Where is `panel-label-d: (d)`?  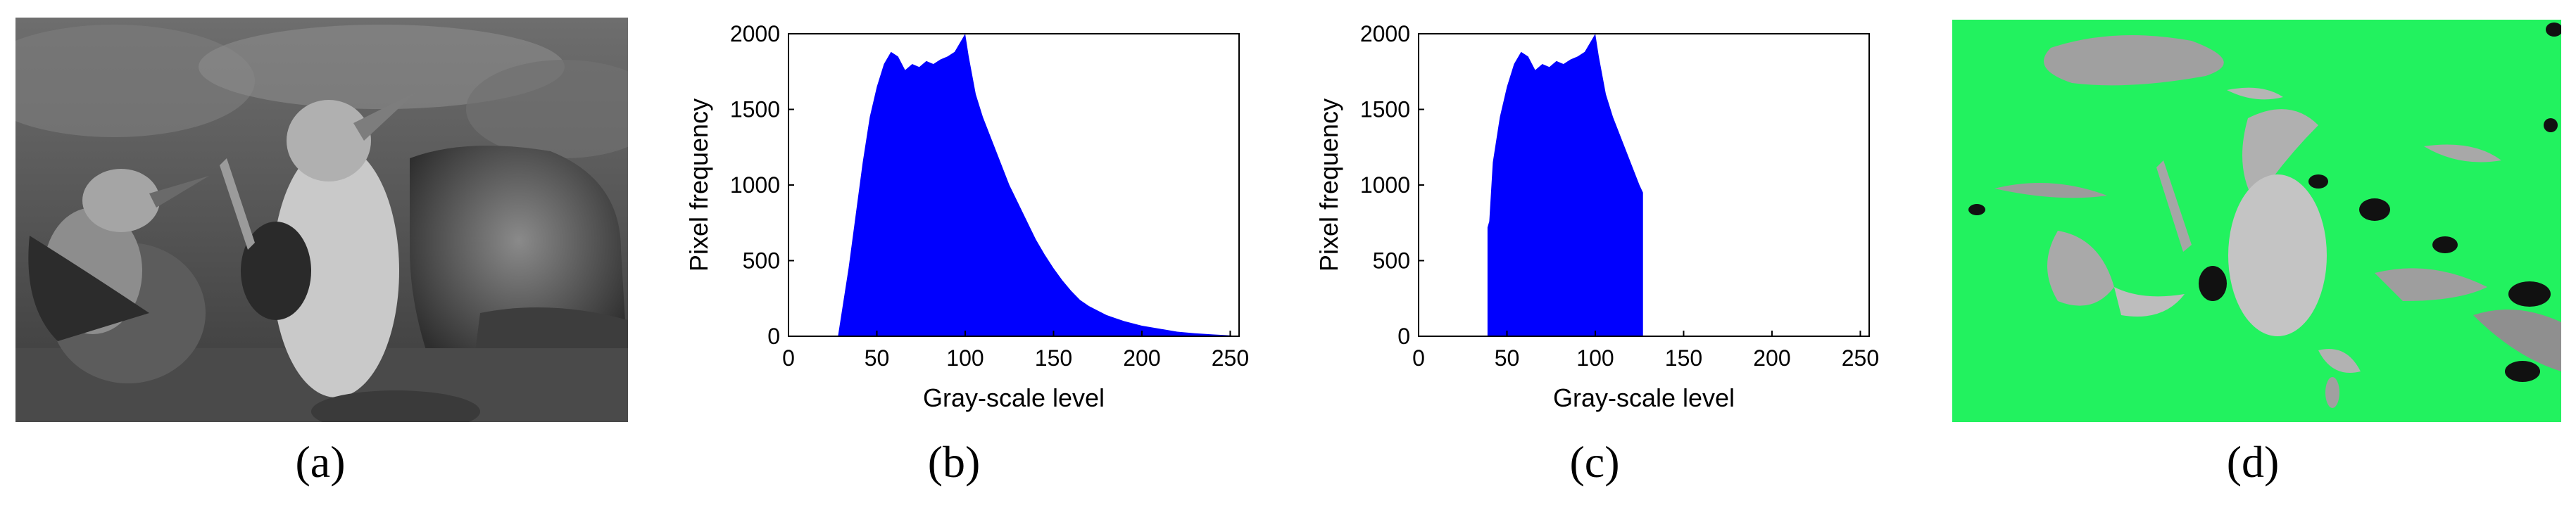 panel-label-d: (d) is located at coordinates (2253, 462).